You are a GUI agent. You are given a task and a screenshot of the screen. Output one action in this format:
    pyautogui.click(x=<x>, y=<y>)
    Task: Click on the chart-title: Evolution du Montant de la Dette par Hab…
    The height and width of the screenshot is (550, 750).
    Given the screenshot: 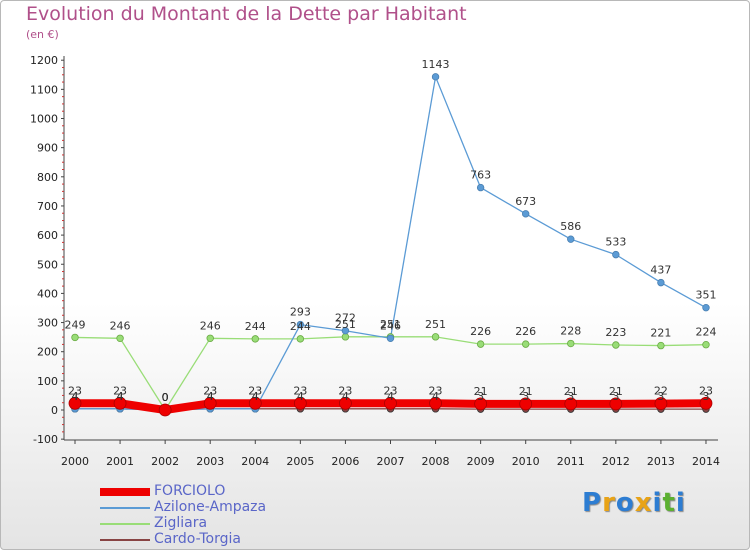 What is the action you would take?
    pyautogui.click(x=246, y=14)
    